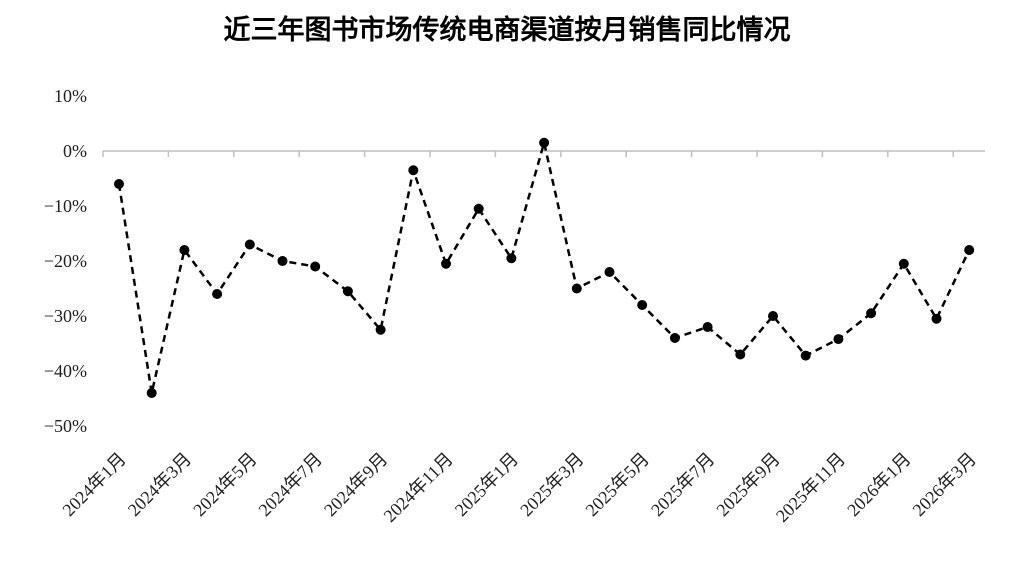  I want to click on x-tick-label: 2024年7月, so click(290, 484).